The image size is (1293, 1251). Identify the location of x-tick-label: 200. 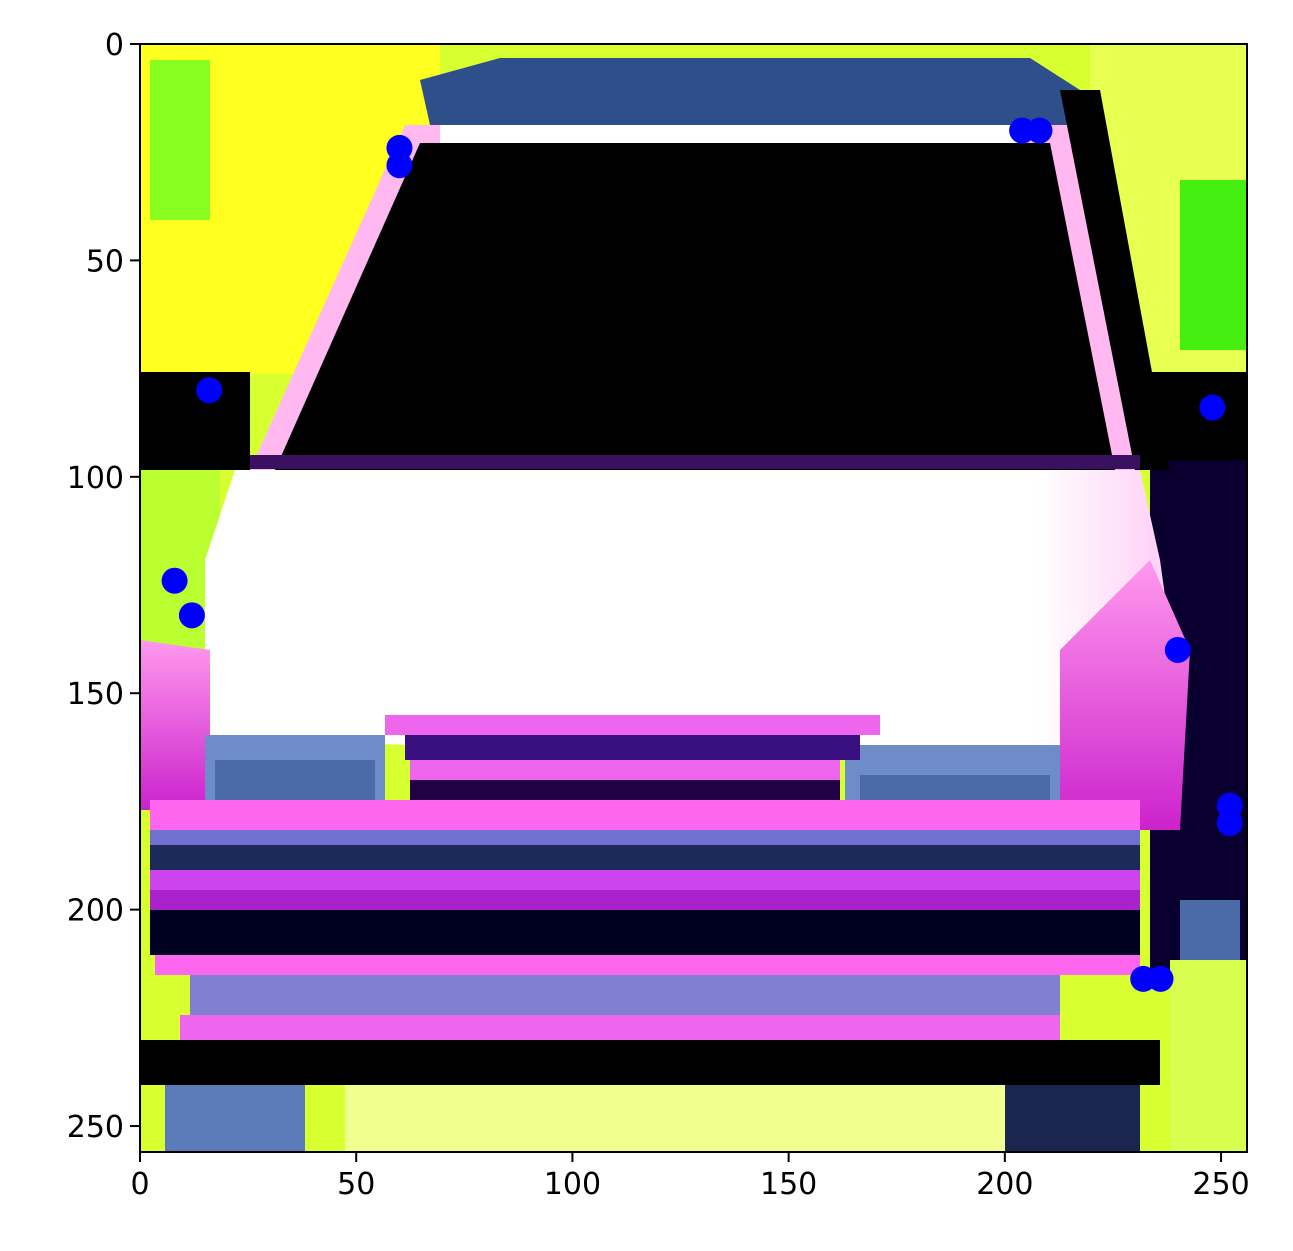
(1004, 1184).